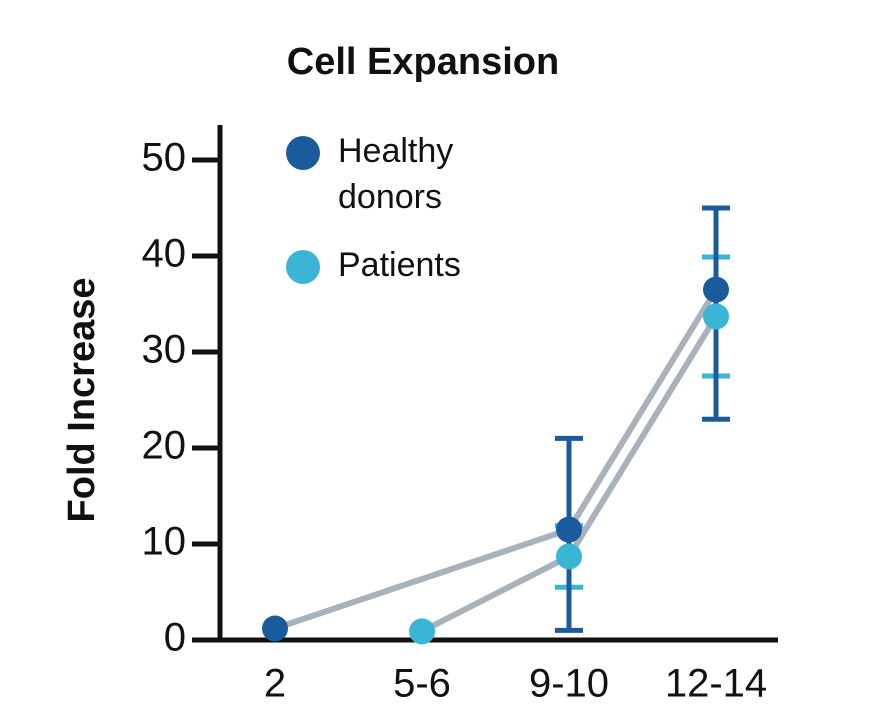 This screenshot has width=880, height=710. Describe the element at coordinates (164, 446) in the screenshot. I see `y-tick-label: 20` at that location.